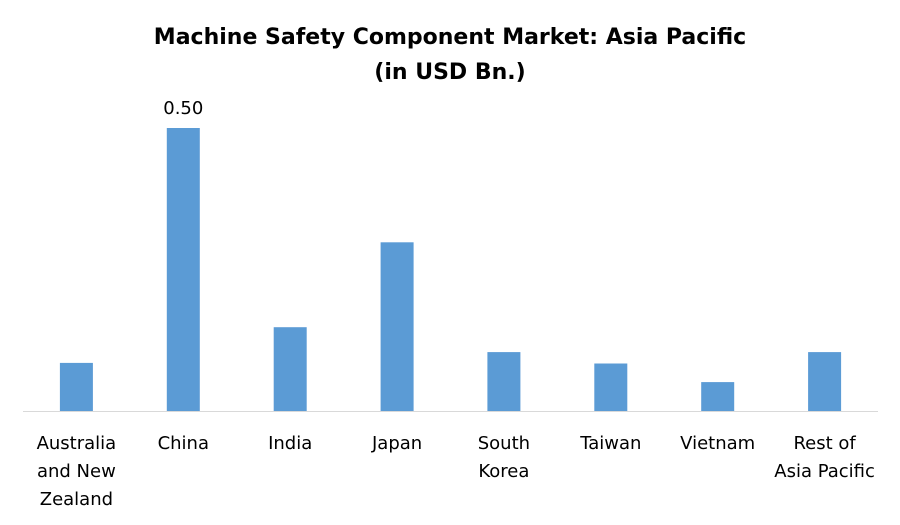 The width and height of the screenshot is (900, 525). What do you see at coordinates (77, 443) in the screenshot?
I see `x-tick-label-line: Australia` at bounding box center [77, 443].